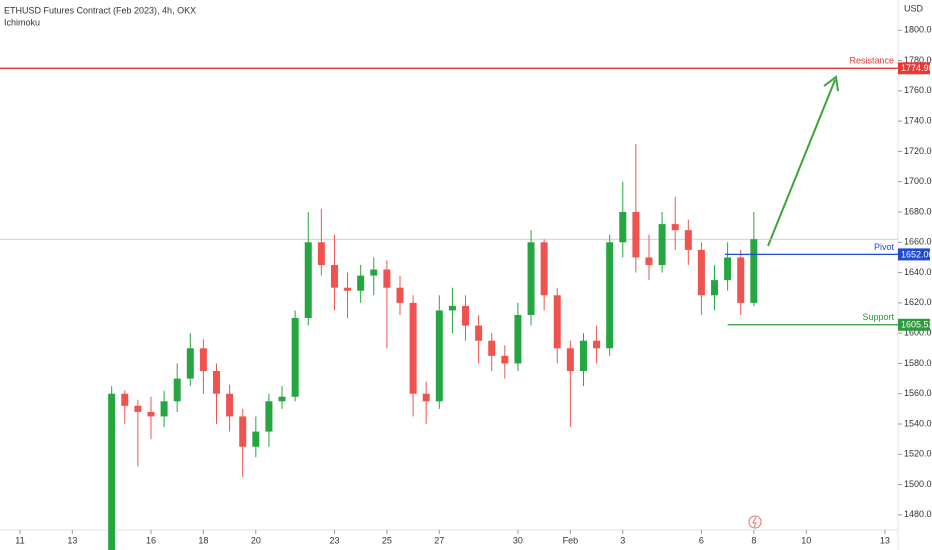 This screenshot has height=550, width=932. What do you see at coordinates (571, 540) in the screenshot?
I see `x-tick-label: Feb` at bounding box center [571, 540].